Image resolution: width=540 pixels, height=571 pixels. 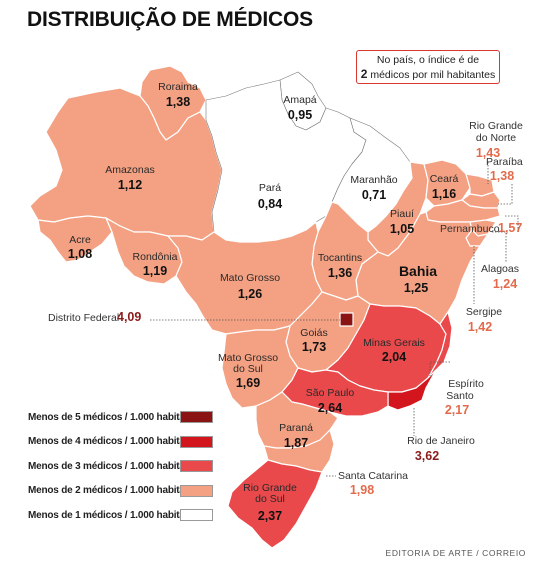 I want to click on legend-label: Menos de 2 médicos / 1.000 habitantes, so click(x=116, y=491).